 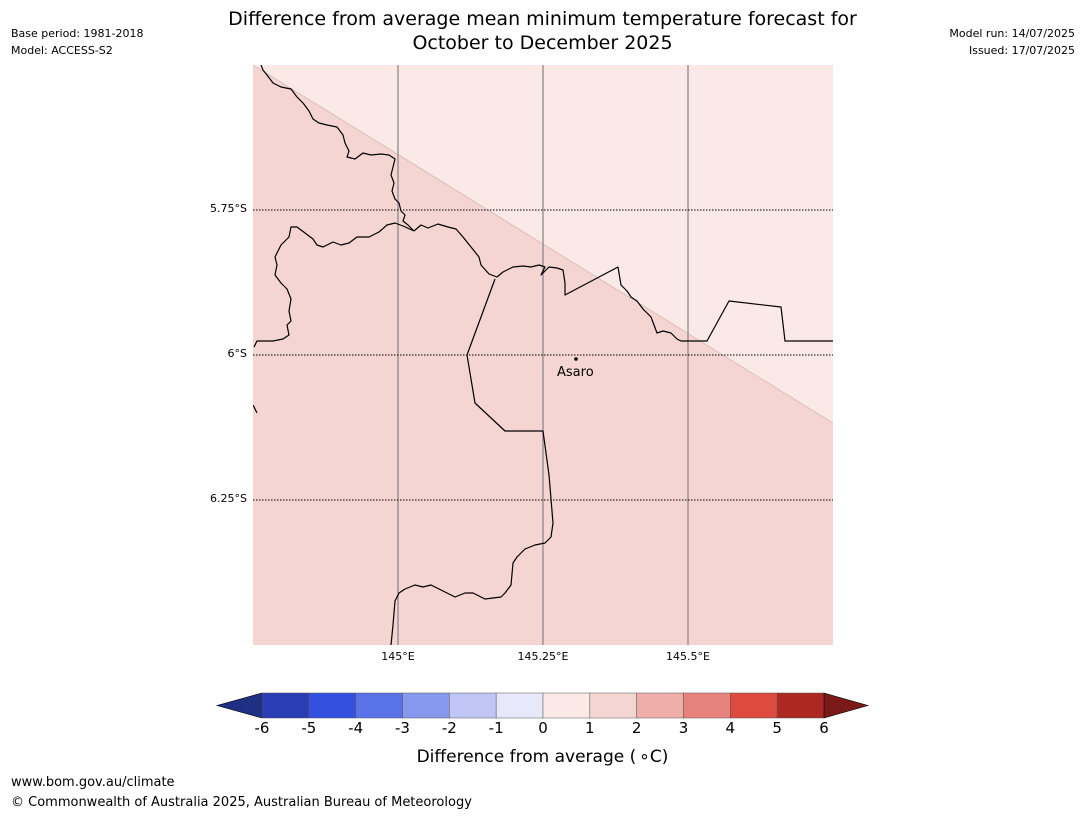 I want to click on colorbar-extend-min, so click(x=239, y=705).